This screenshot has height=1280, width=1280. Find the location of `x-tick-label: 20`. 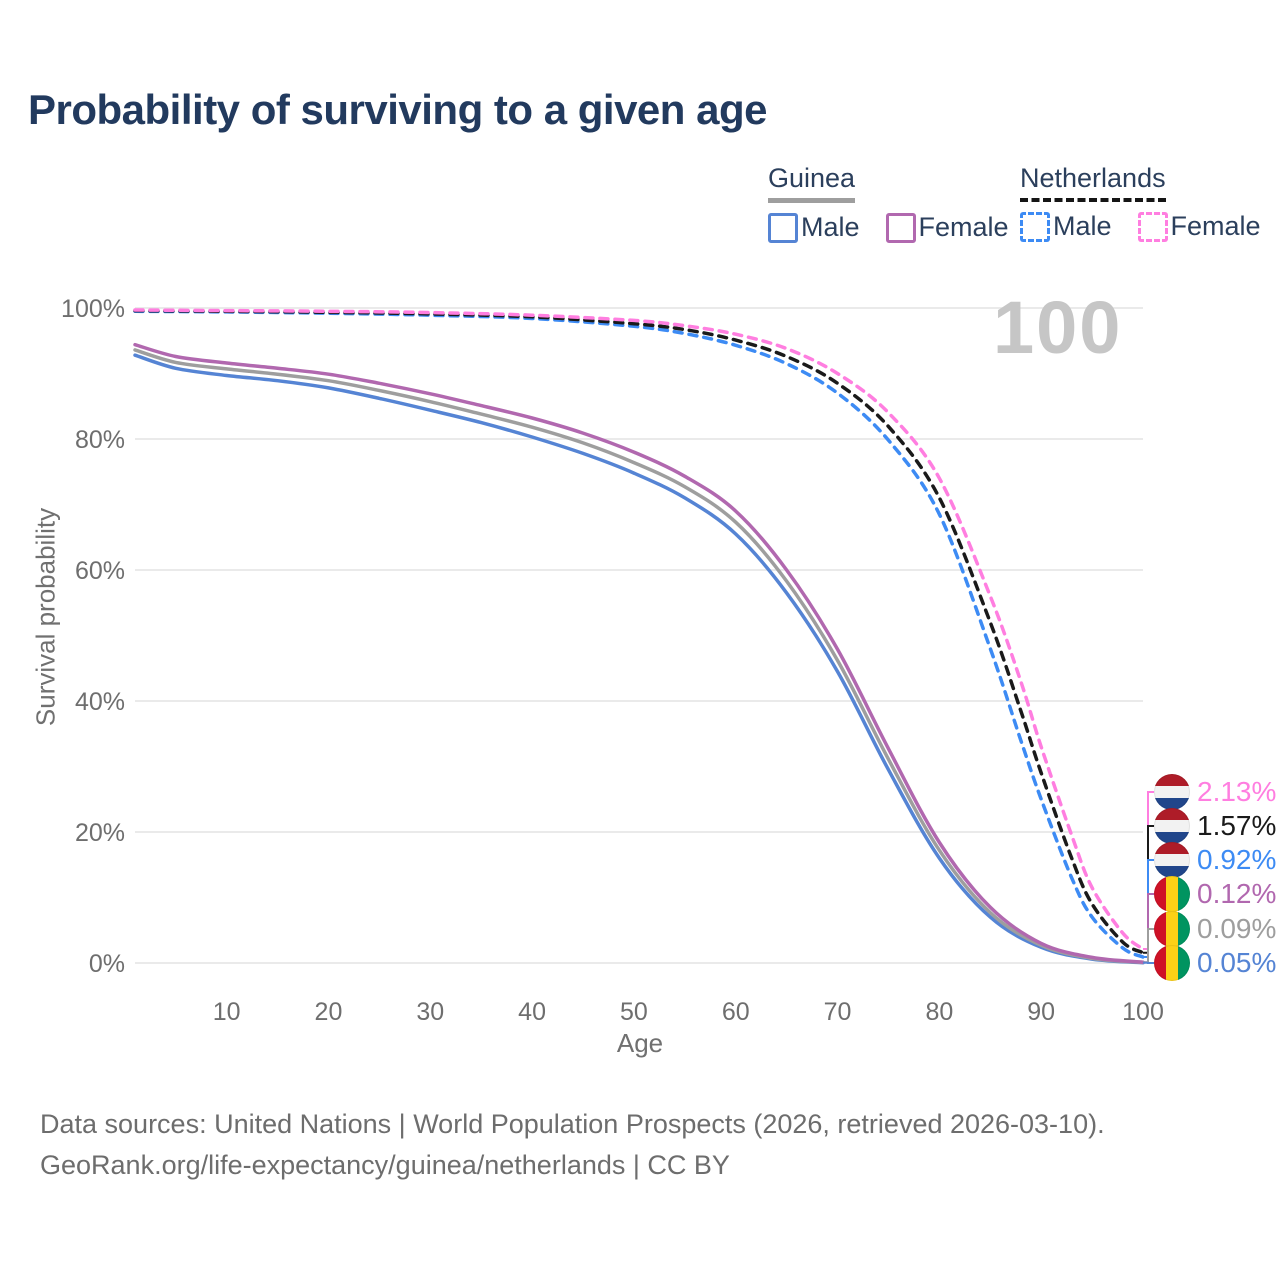

x-tick-label: 20 is located at coordinates (329, 1012).